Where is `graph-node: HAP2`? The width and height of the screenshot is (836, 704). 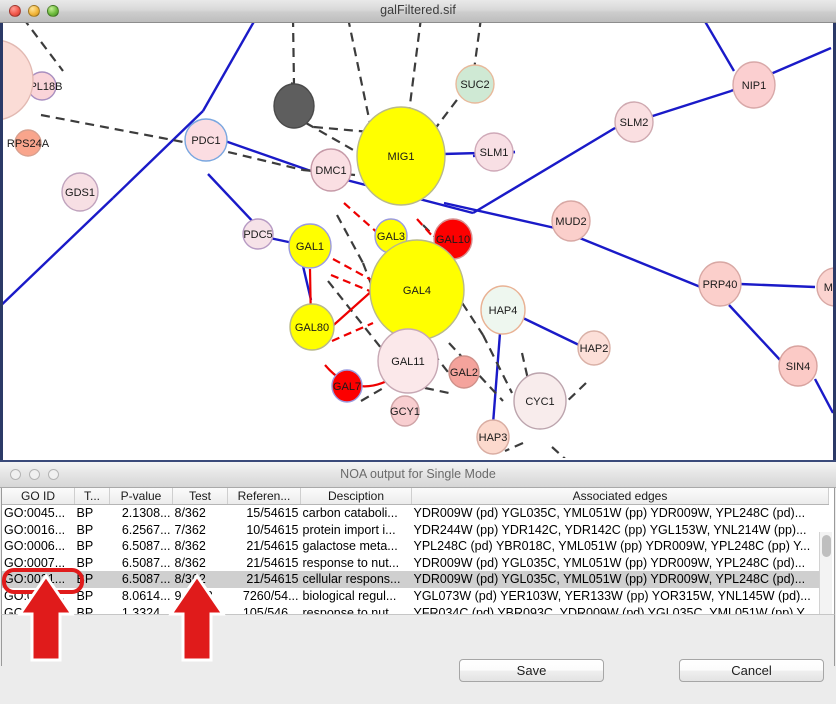
graph-node: HAP2 is located at coordinates (594, 348).